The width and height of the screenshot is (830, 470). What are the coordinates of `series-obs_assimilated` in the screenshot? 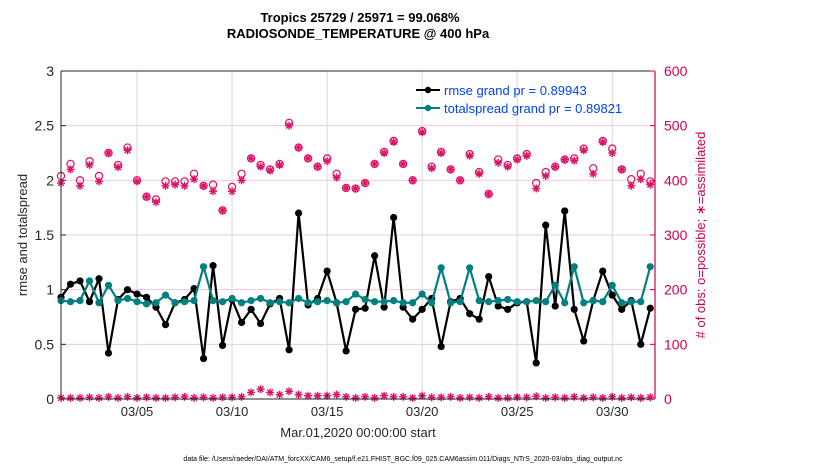 It's located at (356, 168).